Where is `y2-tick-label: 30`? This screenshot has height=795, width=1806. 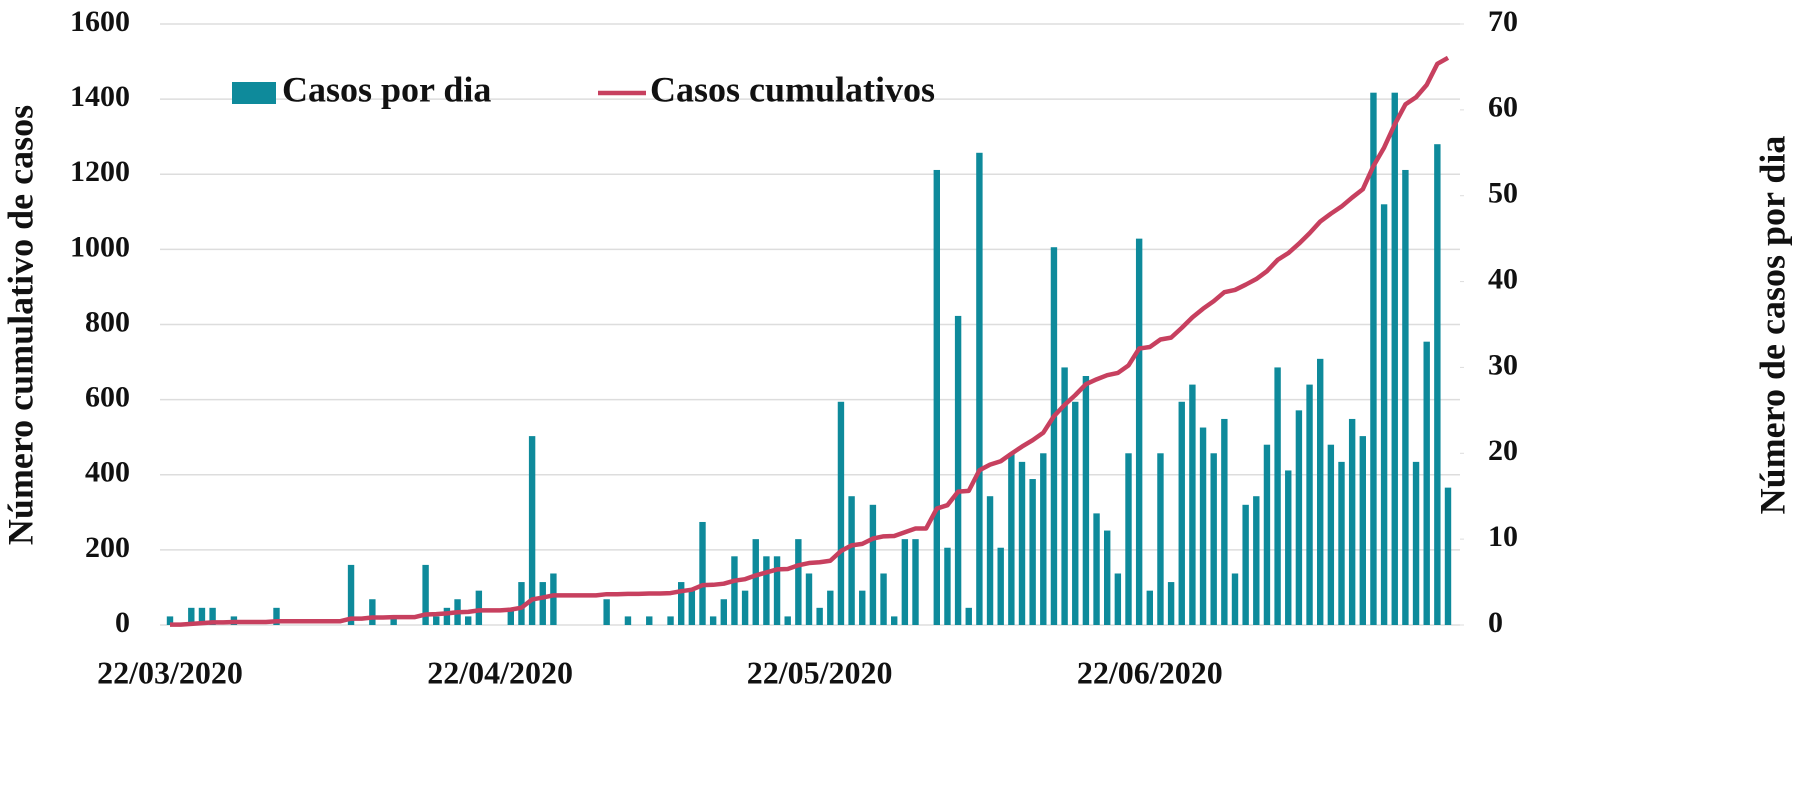
y2-tick-label: 30 is located at coordinates (1503, 364).